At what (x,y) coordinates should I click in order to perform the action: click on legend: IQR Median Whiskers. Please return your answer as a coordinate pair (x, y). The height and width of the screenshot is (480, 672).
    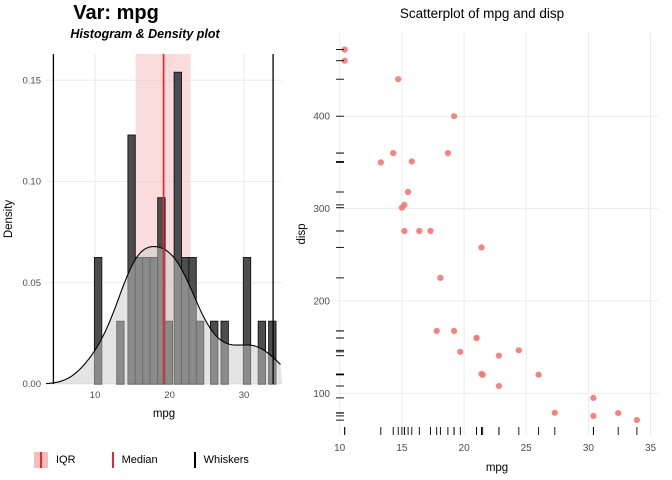
    Looking at the image, I should click on (141, 460).